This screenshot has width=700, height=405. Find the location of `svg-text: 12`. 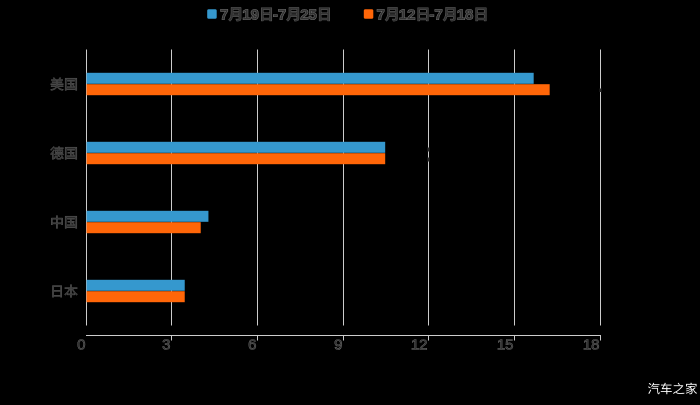

svg-text: 12 is located at coordinates (419, 345).